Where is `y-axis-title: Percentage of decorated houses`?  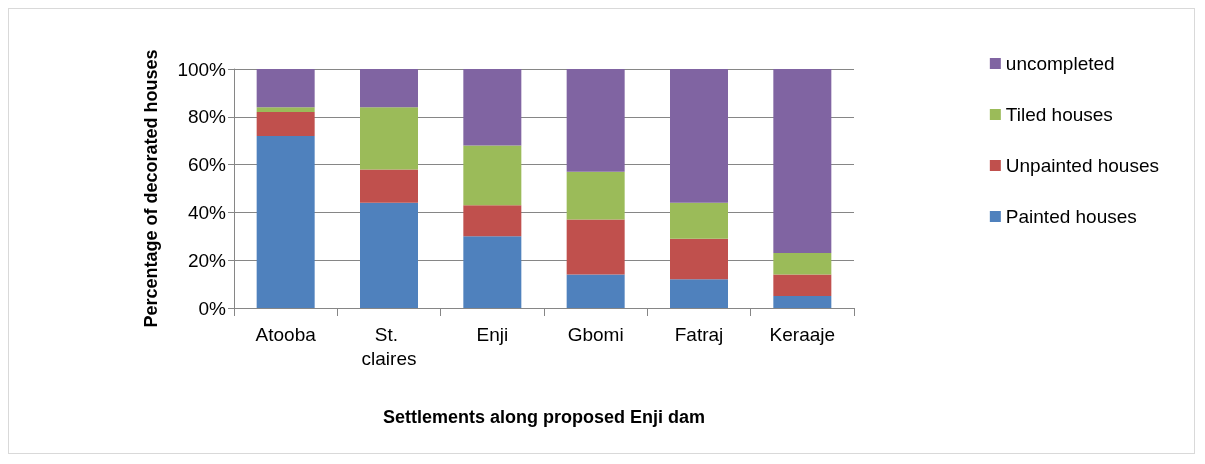 y-axis-title: Percentage of decorated houses is located at coordinates (151, 188).